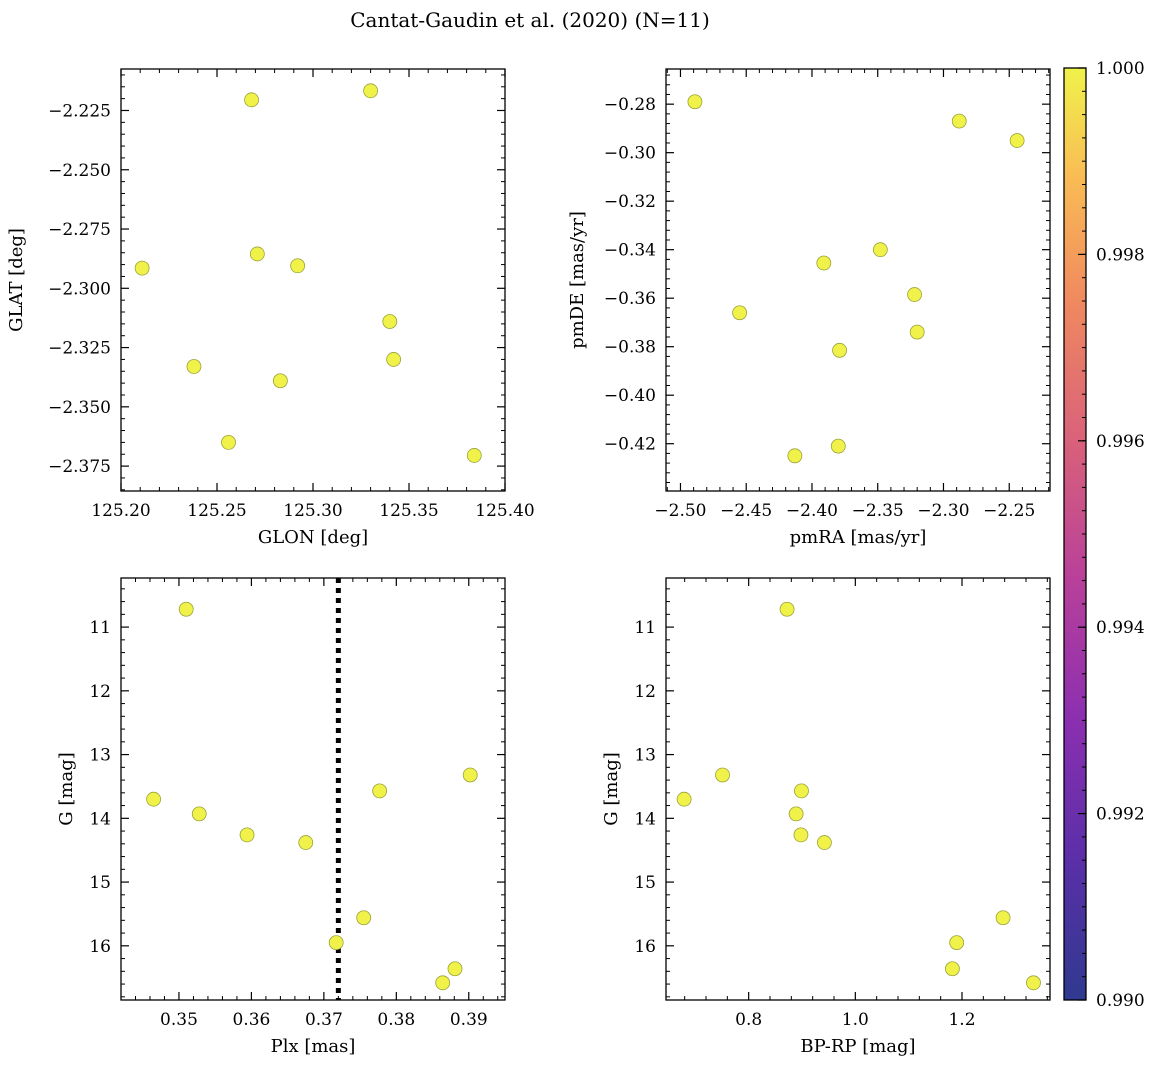 This screenshot has height=1068, width=1161. I want to click on y-axis-label: pmDE [mas/yr], so click(577, 280).